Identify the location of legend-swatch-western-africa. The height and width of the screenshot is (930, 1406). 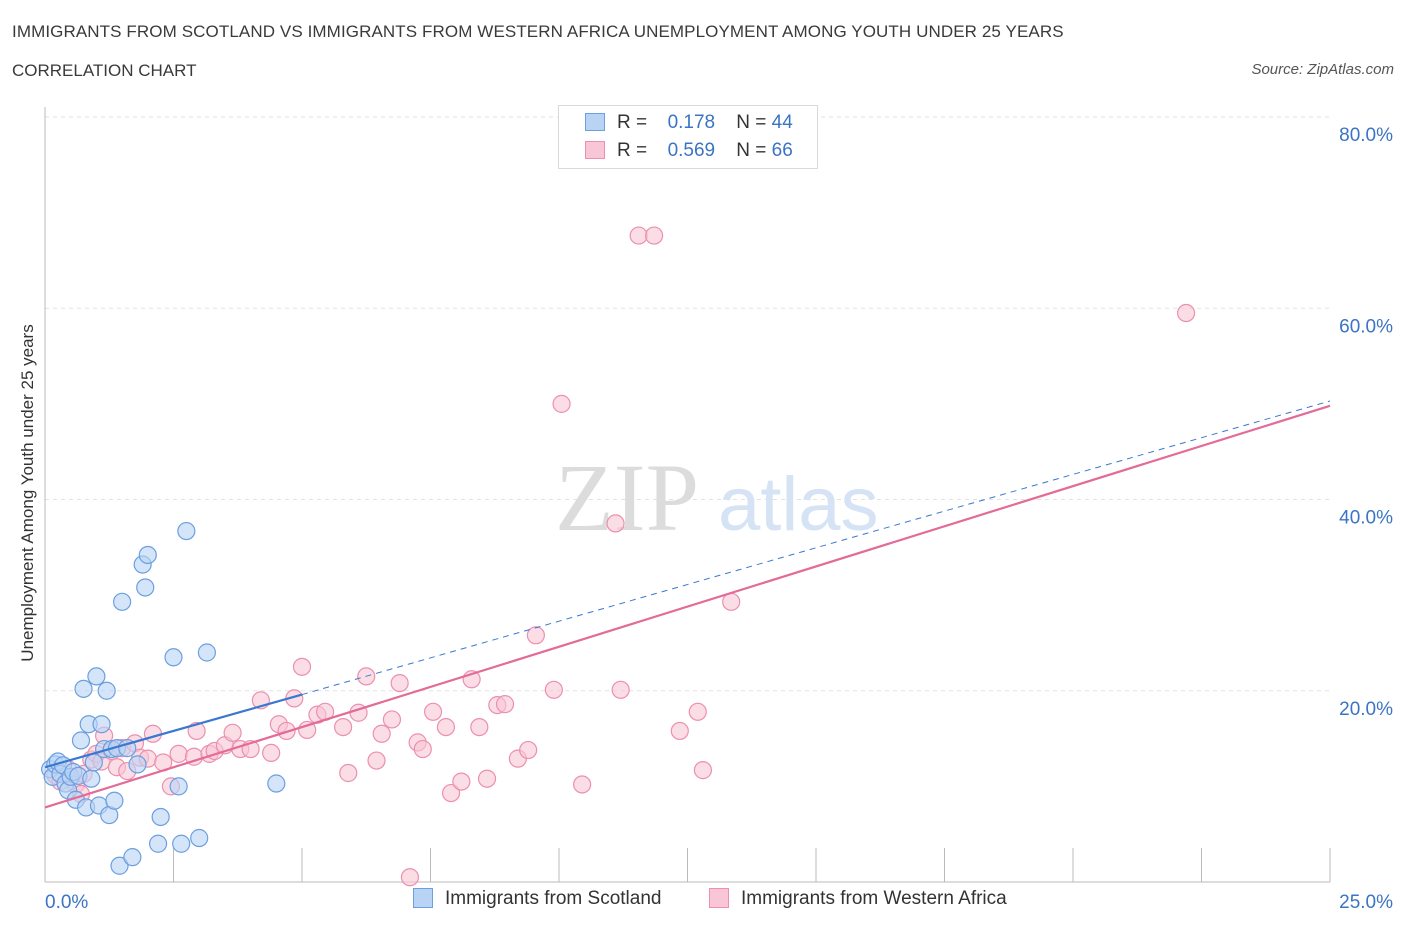
(595, 150).